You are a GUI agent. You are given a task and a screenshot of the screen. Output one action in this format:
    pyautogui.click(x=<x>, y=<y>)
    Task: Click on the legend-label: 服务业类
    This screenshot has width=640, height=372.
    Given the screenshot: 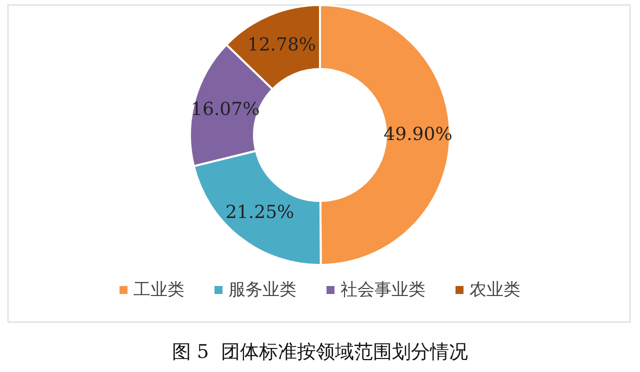 What is the action you would take?
    pyautogui.click(x=262, y=290)
    